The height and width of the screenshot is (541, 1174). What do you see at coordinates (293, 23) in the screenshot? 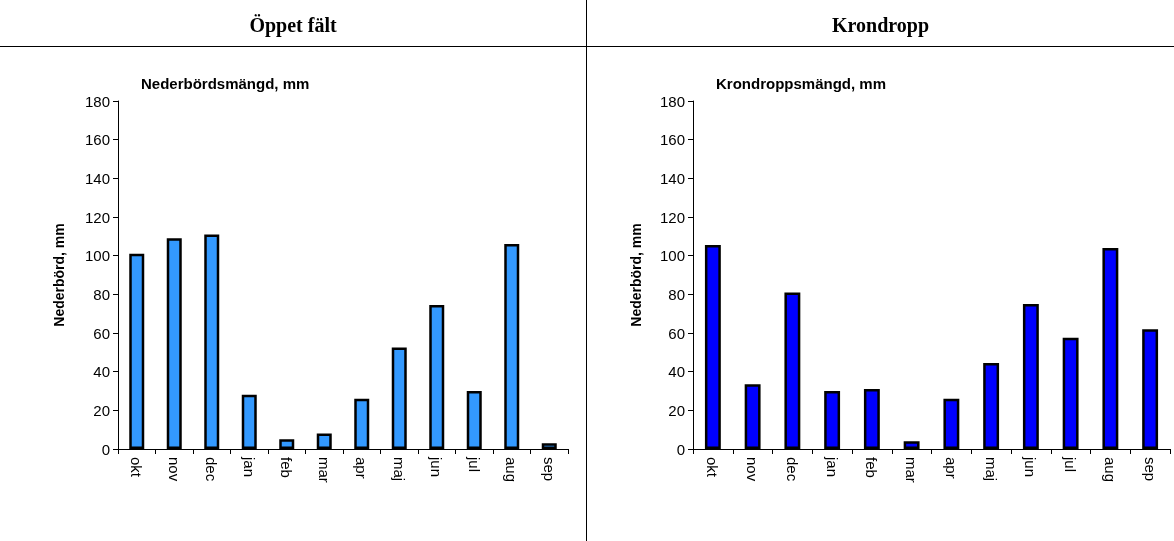
I see `chart-title: Öppet fält` at bounding box center [293, 23].